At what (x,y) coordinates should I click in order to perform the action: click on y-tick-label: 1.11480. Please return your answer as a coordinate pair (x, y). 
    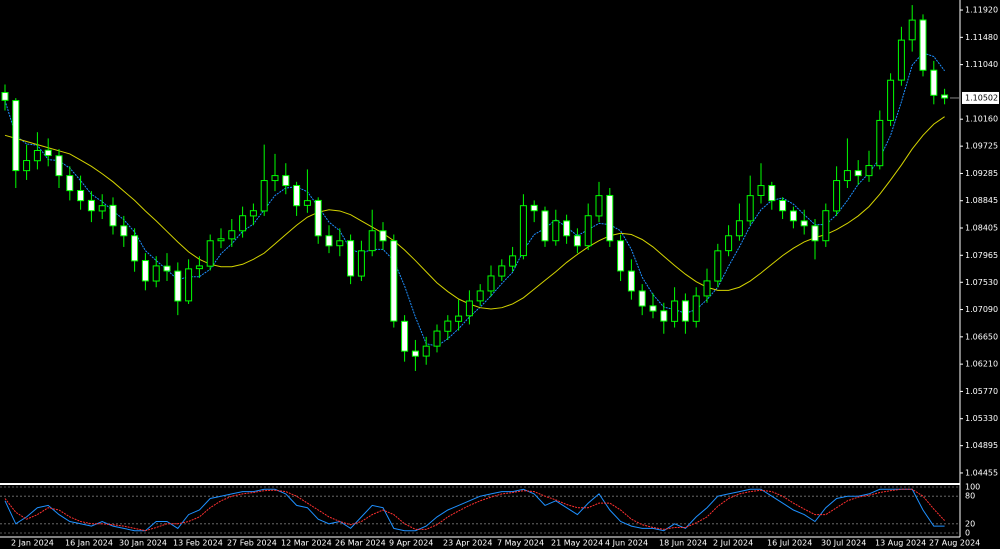
    Looking at the image, I should click on (981, 37).